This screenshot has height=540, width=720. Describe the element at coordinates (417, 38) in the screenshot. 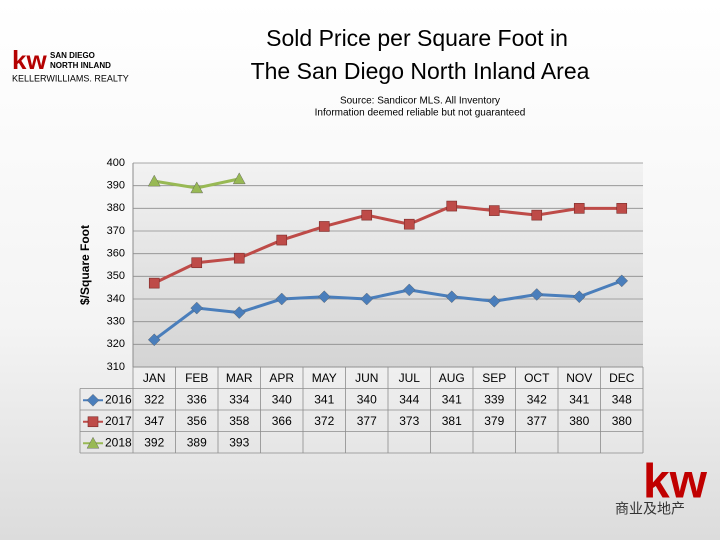

I see `chart-title: Sold Price per Square Foot in` at that location.